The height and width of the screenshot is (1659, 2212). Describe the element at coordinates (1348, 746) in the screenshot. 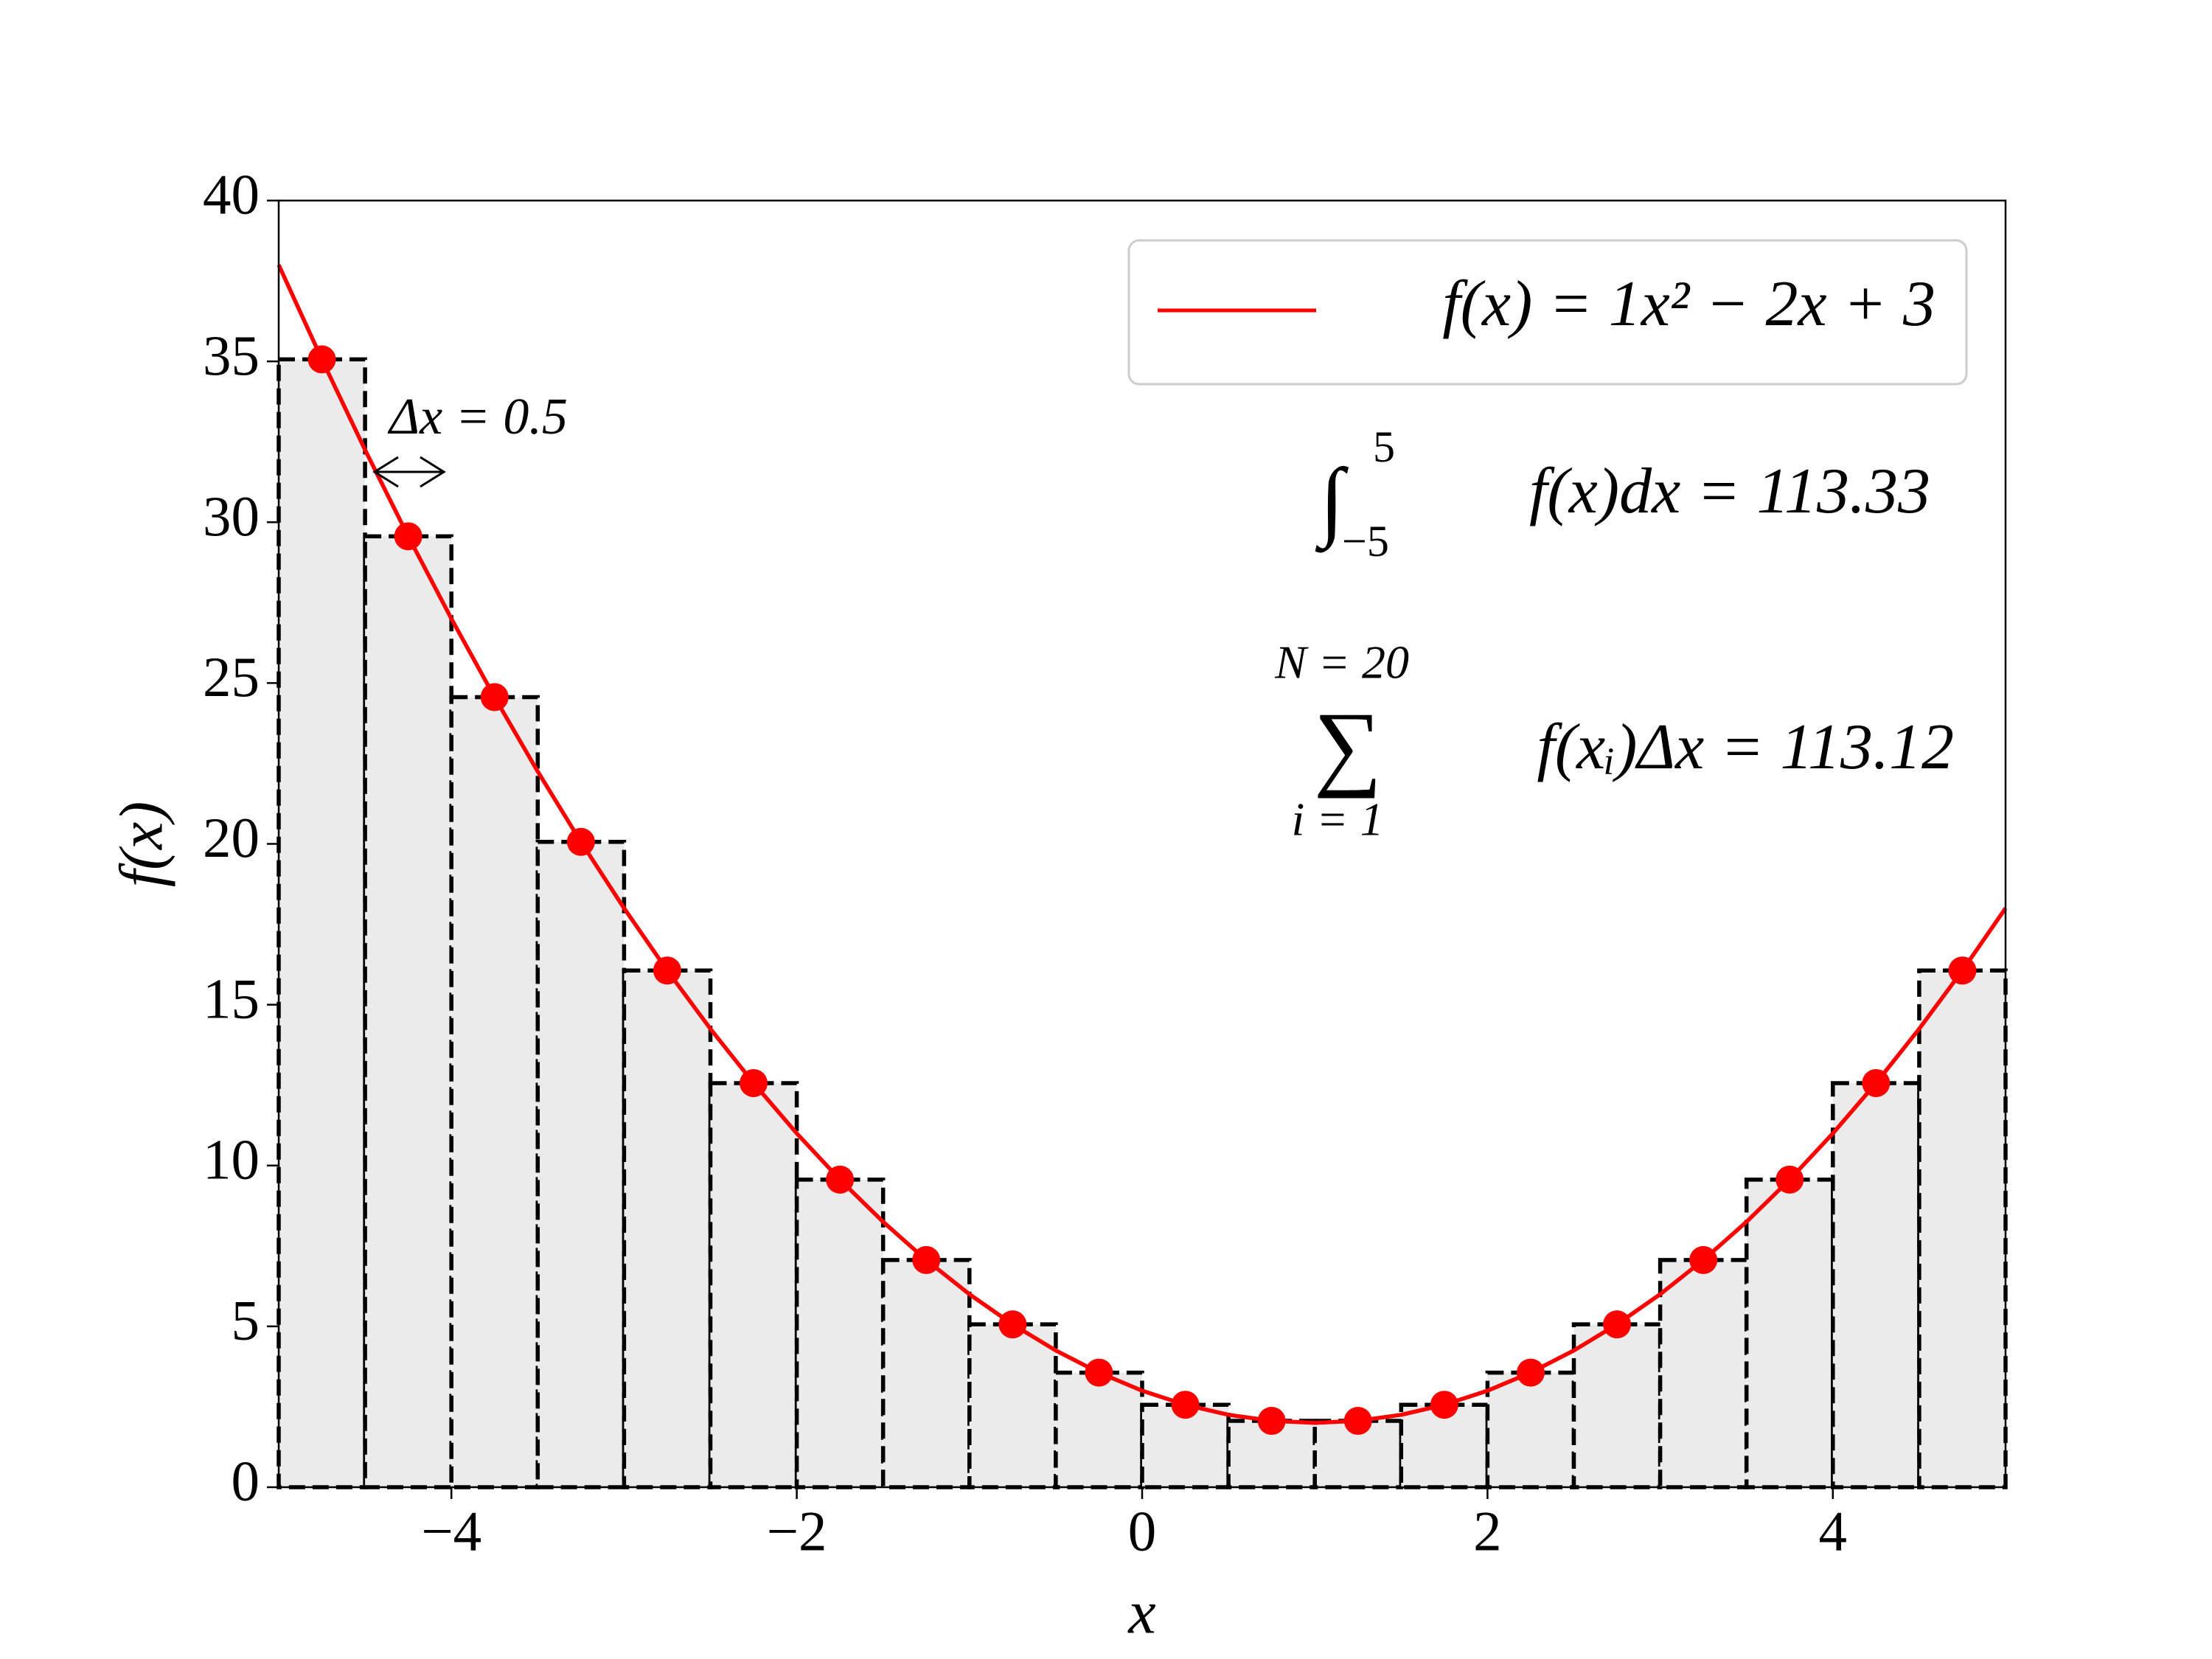

I see `sum-symbol: ∑` at that location.